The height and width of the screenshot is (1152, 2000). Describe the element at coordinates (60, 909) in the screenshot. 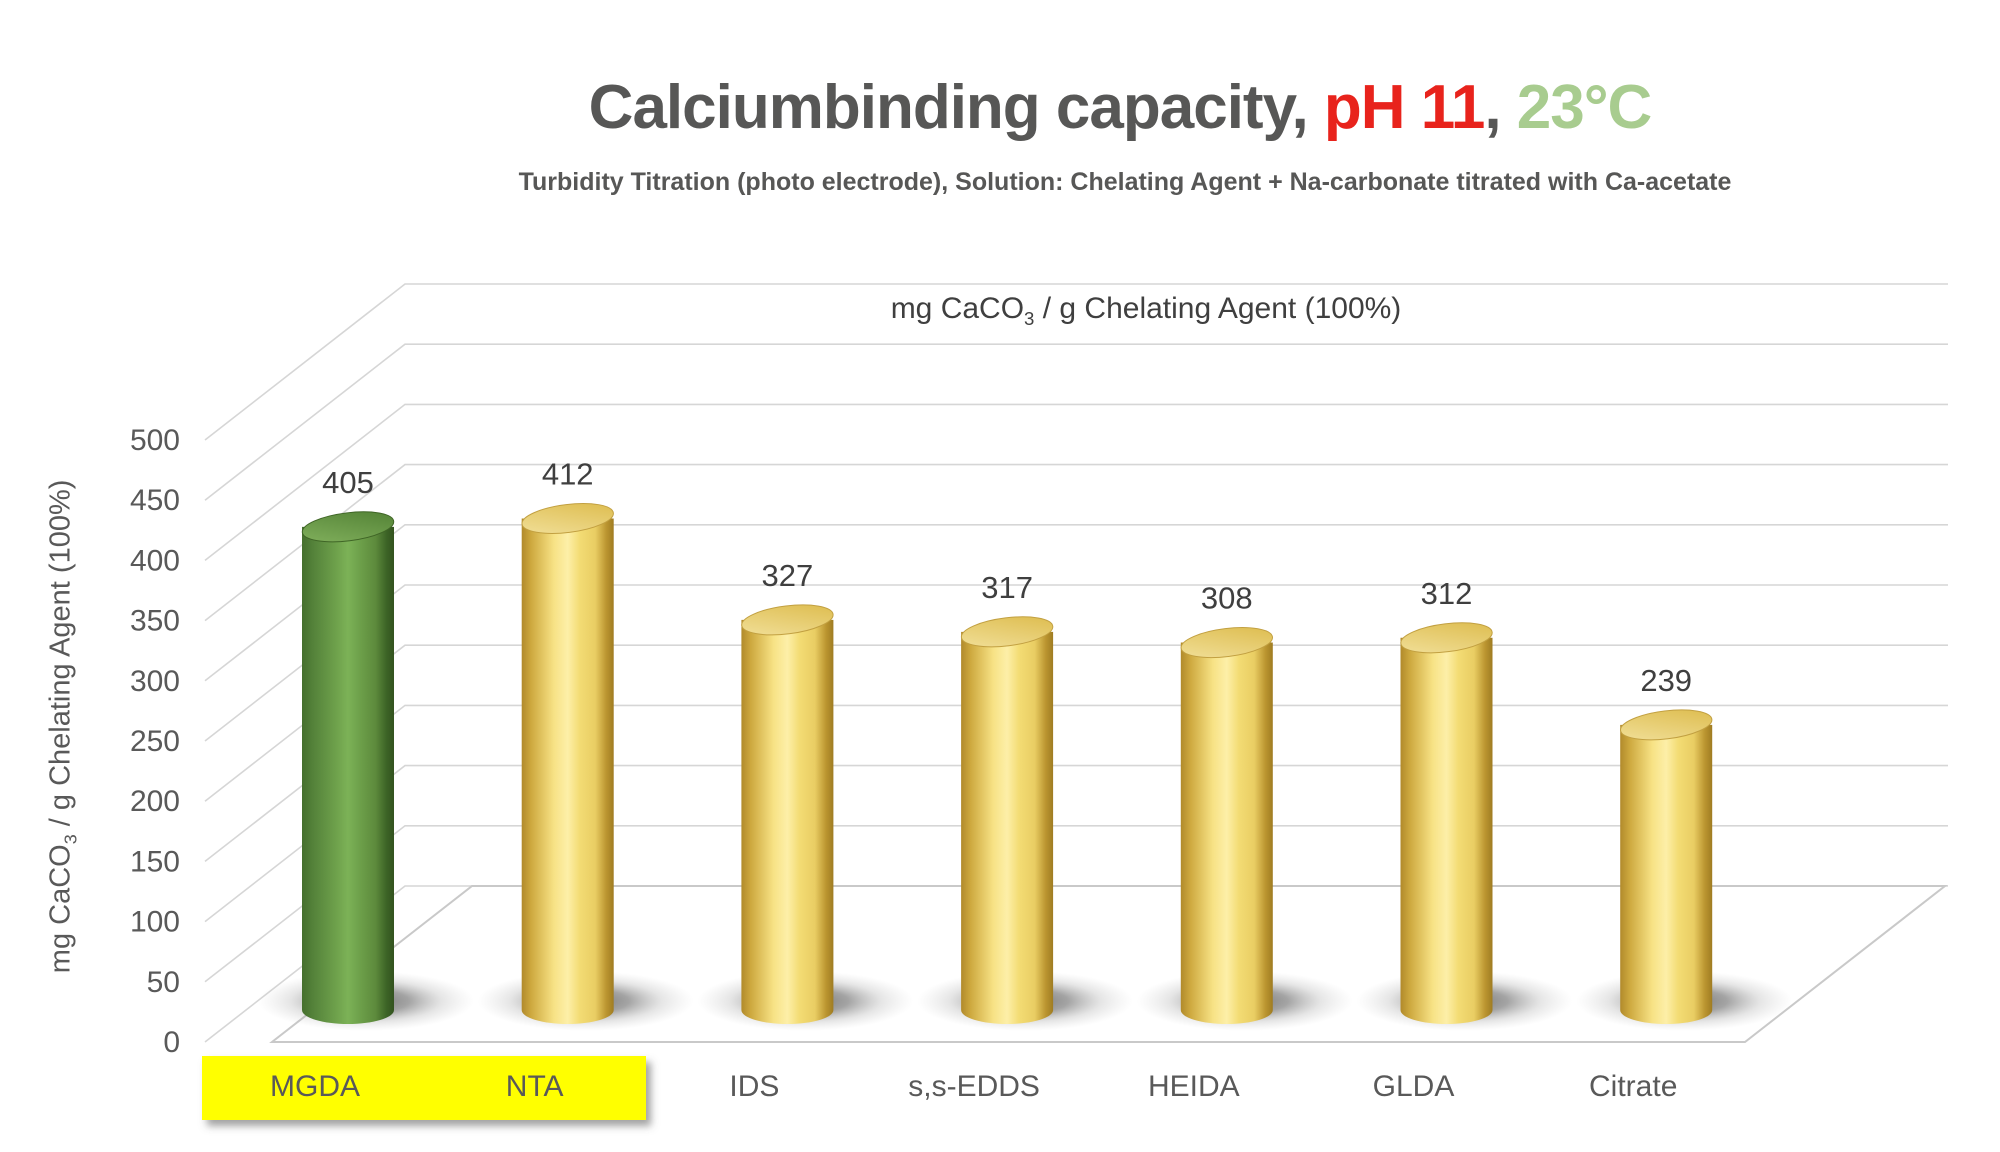

I see `y-axis-title-text: mg CaCO` at that location.